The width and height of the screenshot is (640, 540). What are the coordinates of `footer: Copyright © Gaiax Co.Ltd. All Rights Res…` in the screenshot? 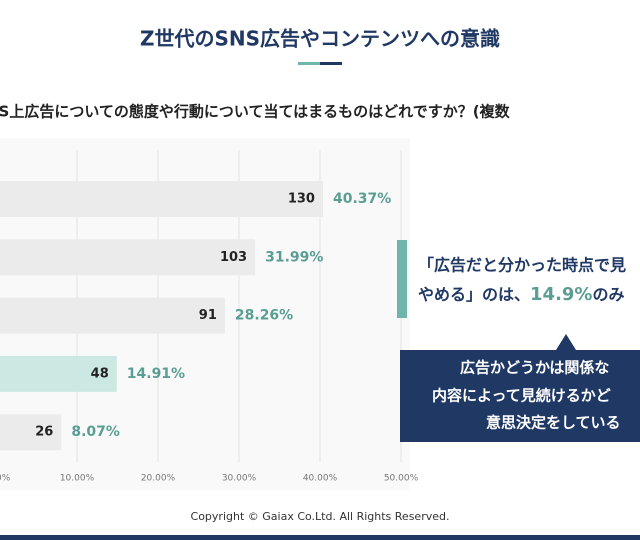 It's located at (320, 516).